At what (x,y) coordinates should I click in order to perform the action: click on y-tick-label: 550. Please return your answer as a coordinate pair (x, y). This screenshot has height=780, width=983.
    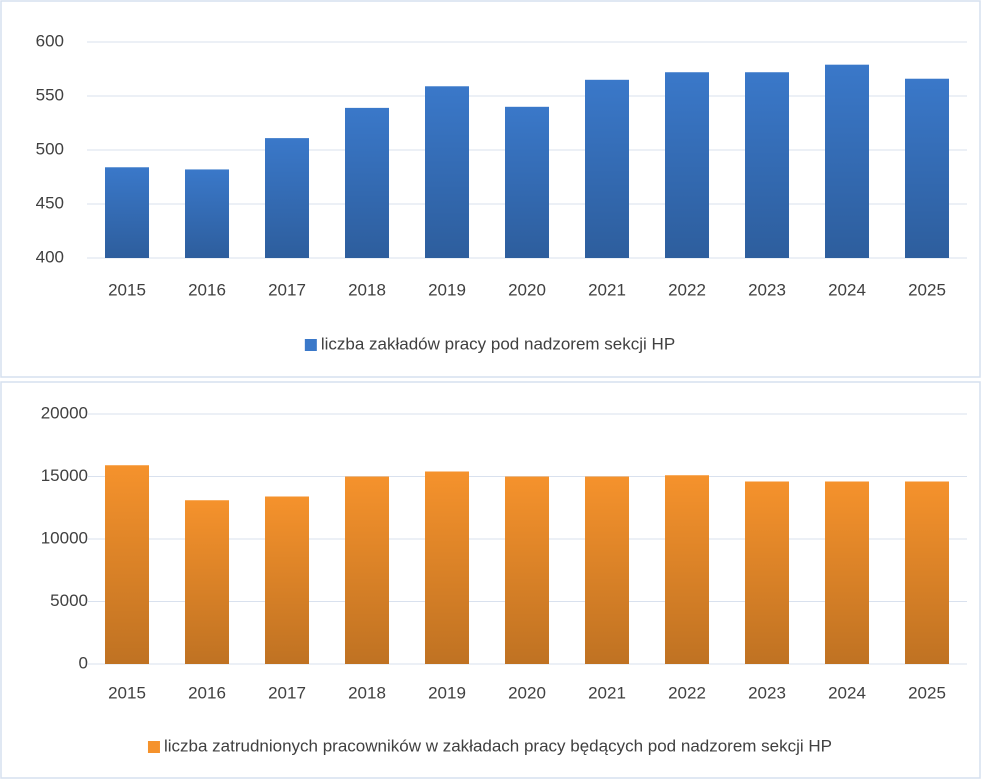
    Looking at the image, I should click on (50, 94).